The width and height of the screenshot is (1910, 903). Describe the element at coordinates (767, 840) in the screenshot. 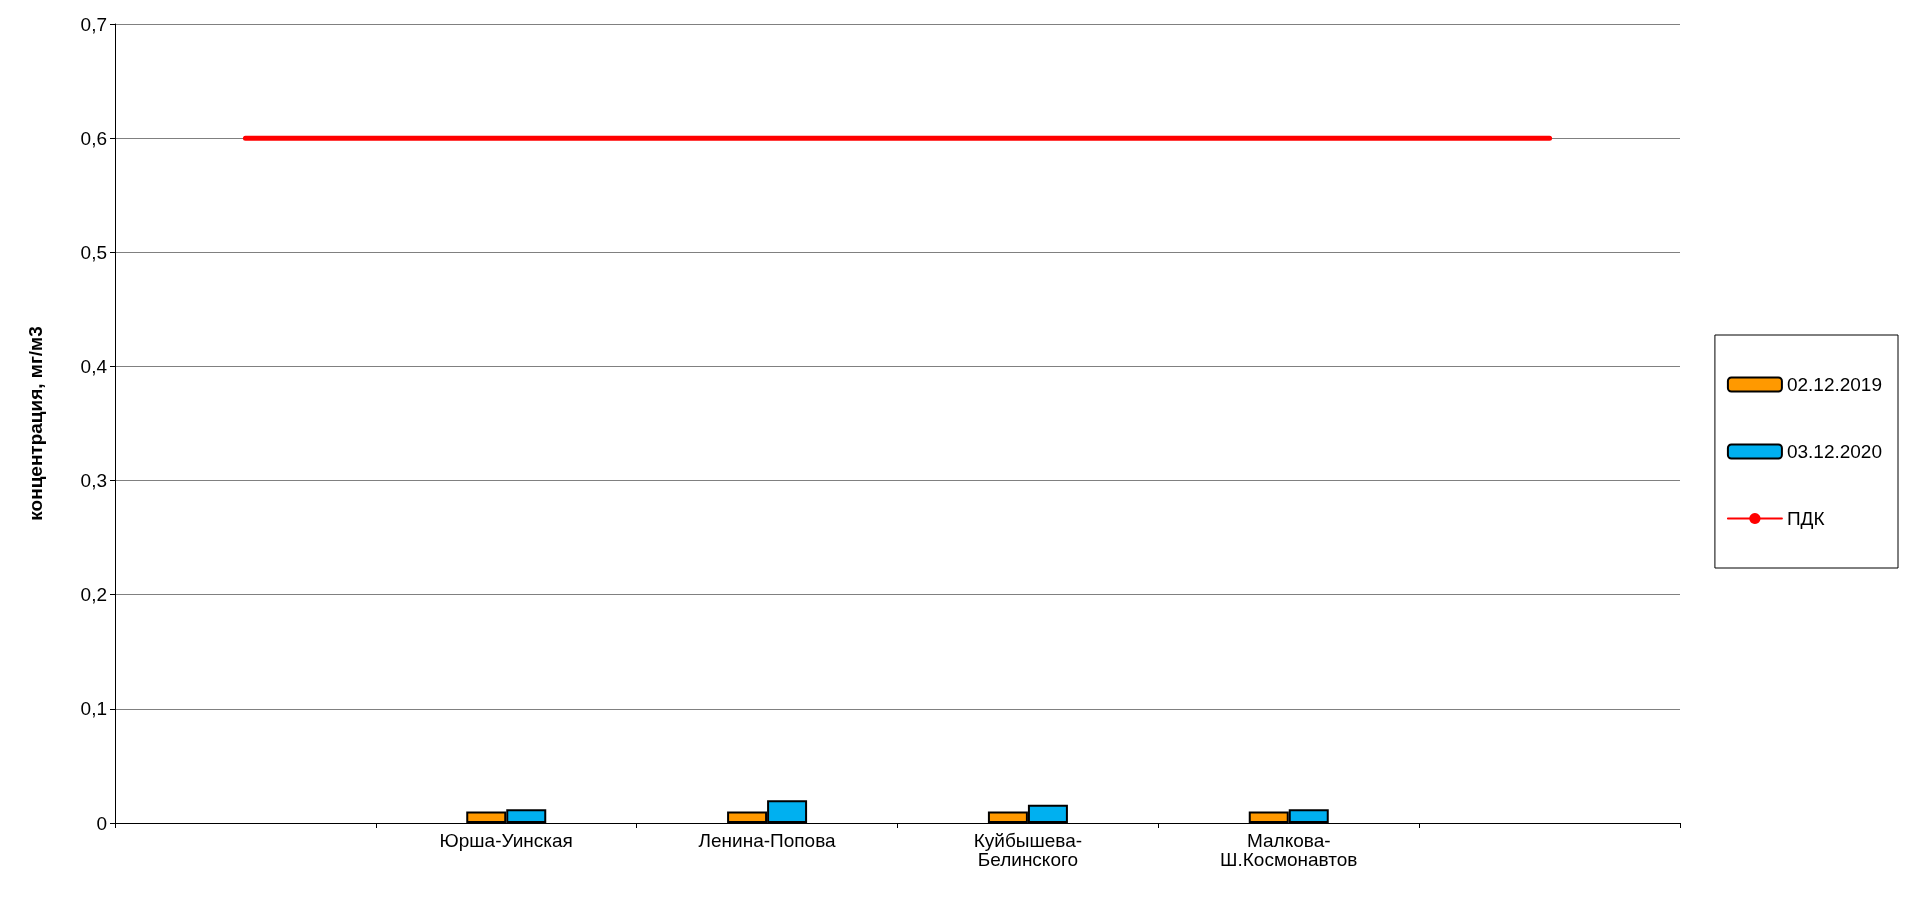

I see `x-tick-label: Ленина-Попова` at that location.